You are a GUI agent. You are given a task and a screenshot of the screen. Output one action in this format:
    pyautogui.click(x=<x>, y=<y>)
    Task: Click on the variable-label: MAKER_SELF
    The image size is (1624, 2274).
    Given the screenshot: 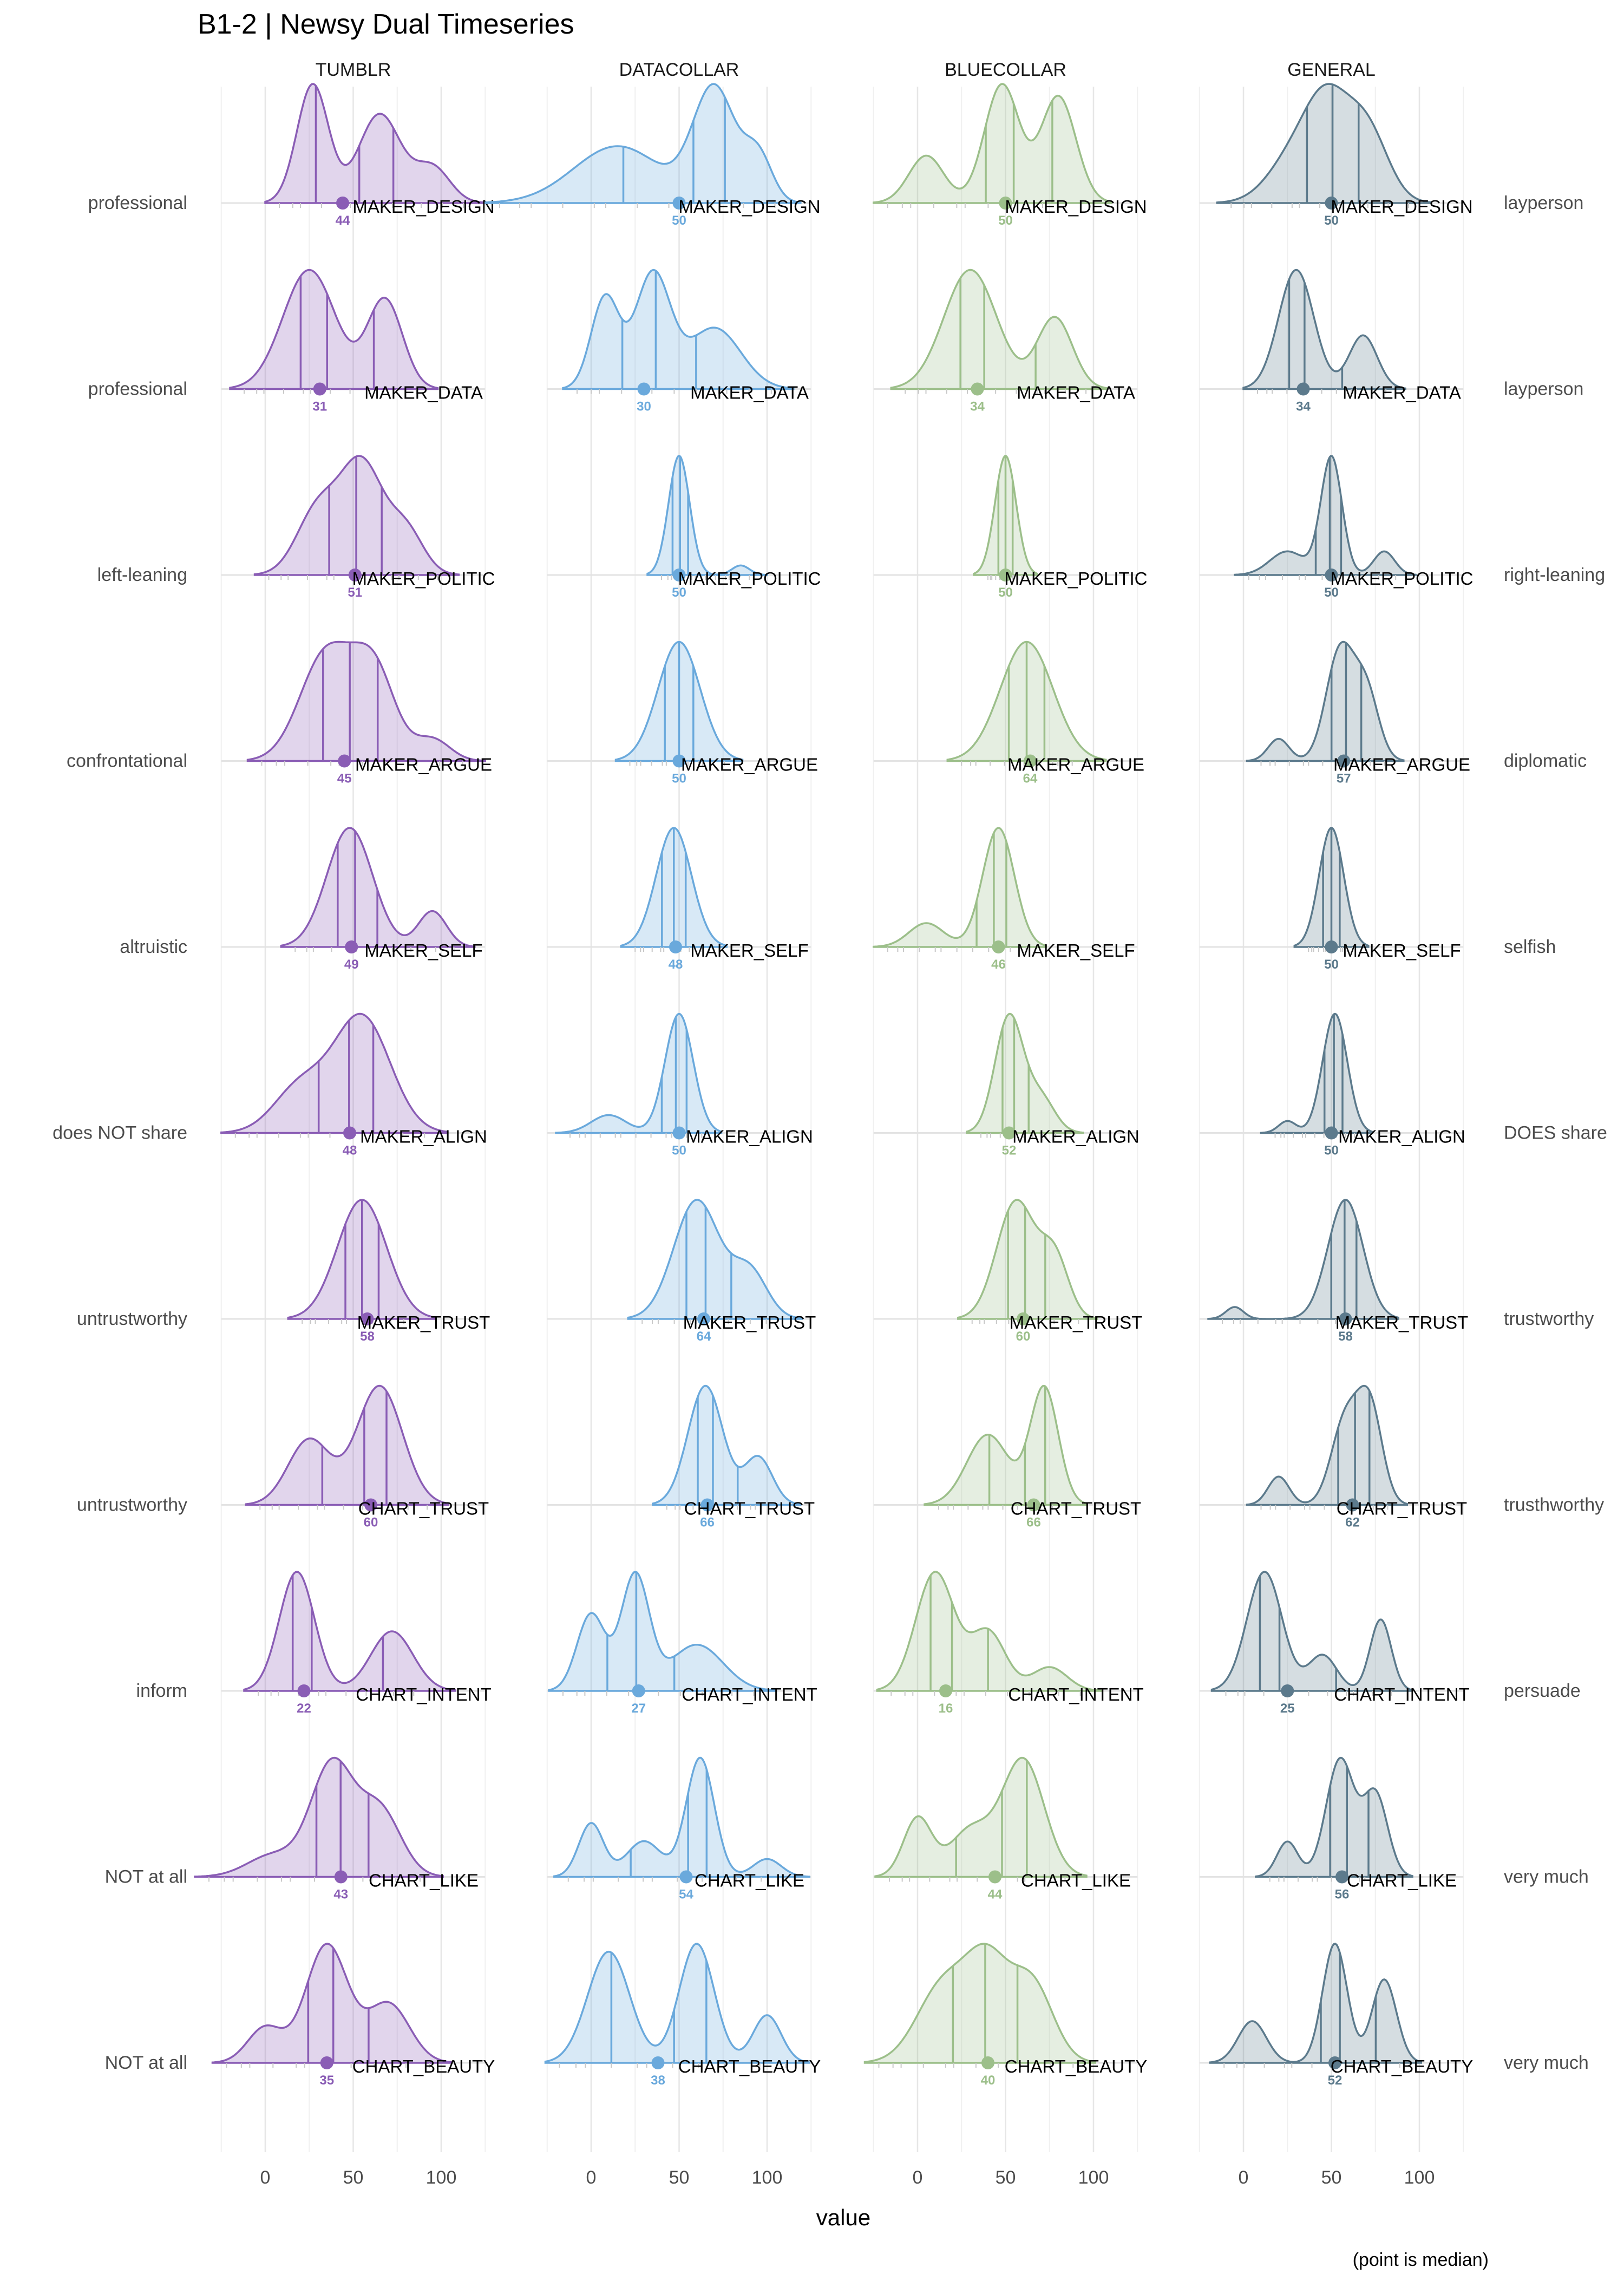 What is the action you would take?
    pyautogui.click(x=1076, y=950)
    